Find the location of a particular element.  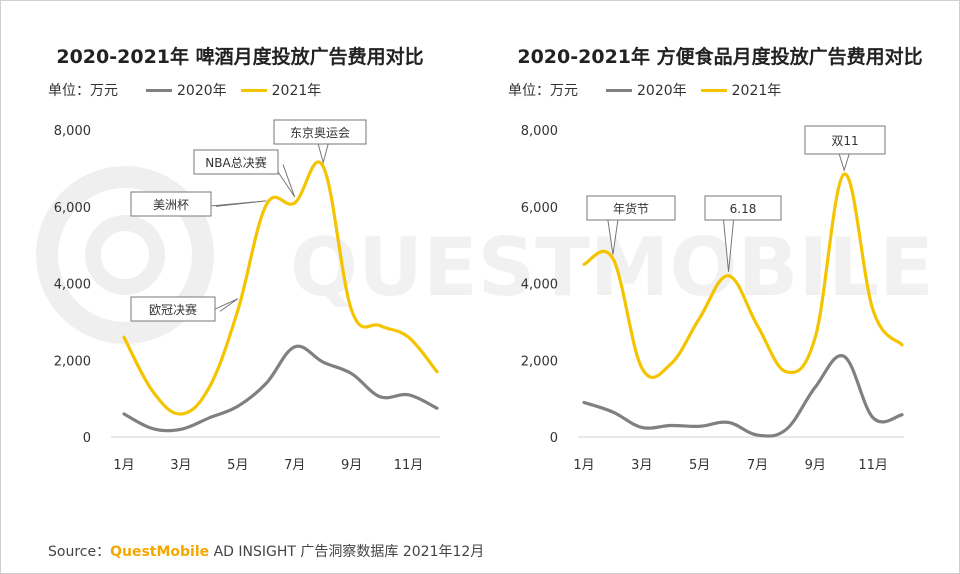

callout-label: 美洲杯 is located at coordinates (171, 205).